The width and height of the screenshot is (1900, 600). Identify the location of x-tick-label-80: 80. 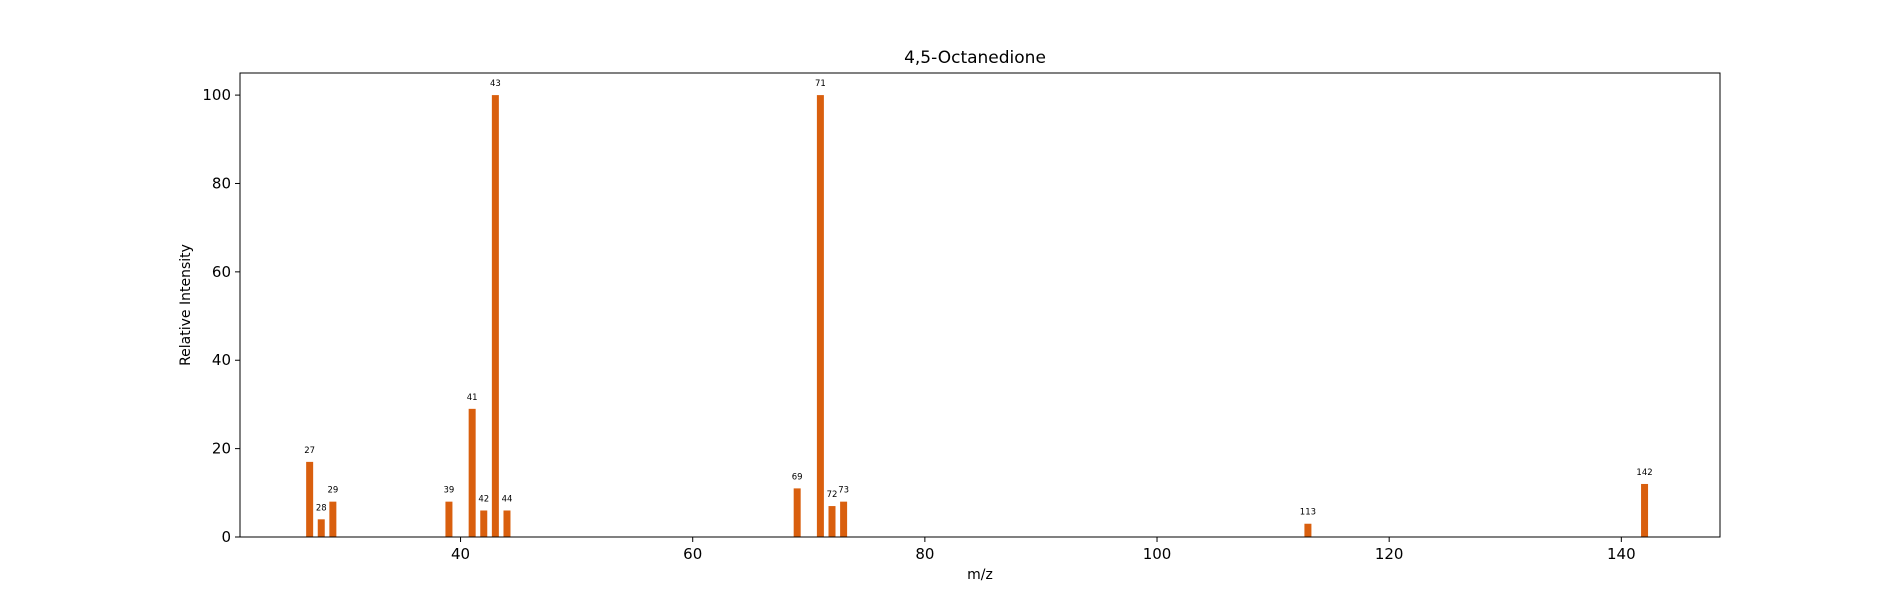
(924, 554).